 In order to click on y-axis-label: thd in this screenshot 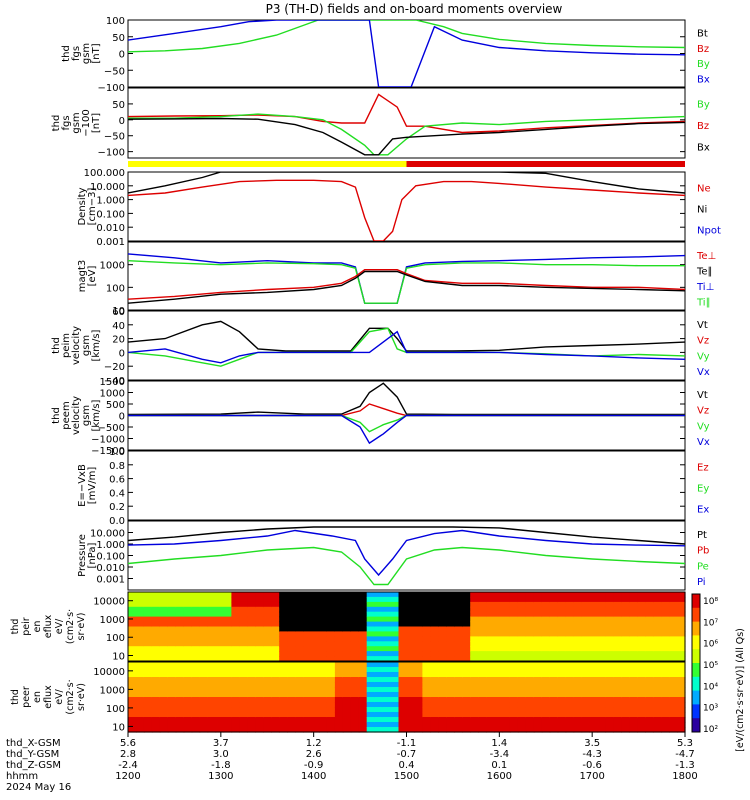, I will do `click(56, 415)`.